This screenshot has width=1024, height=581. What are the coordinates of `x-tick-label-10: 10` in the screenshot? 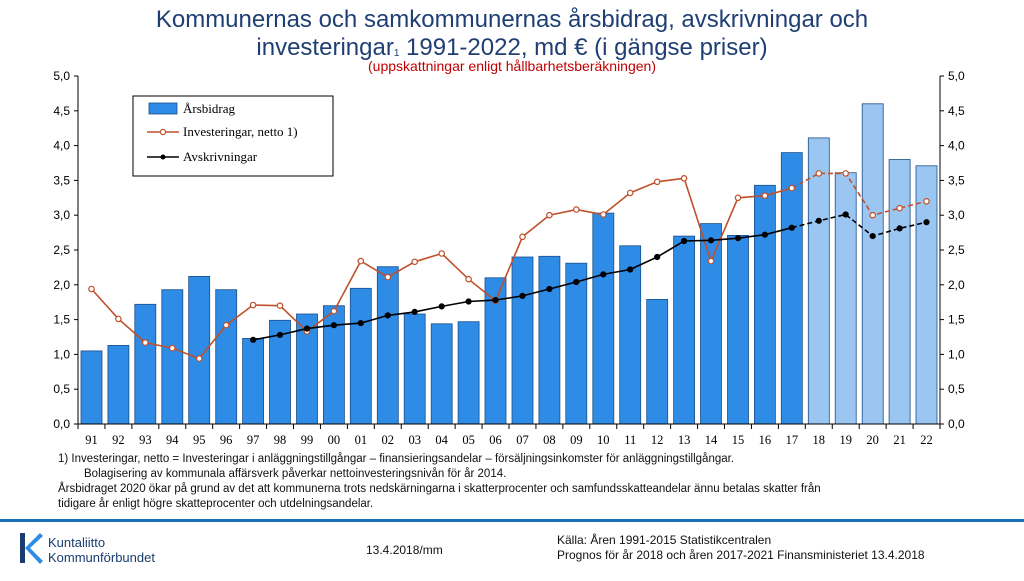 It's located at (603, 440).